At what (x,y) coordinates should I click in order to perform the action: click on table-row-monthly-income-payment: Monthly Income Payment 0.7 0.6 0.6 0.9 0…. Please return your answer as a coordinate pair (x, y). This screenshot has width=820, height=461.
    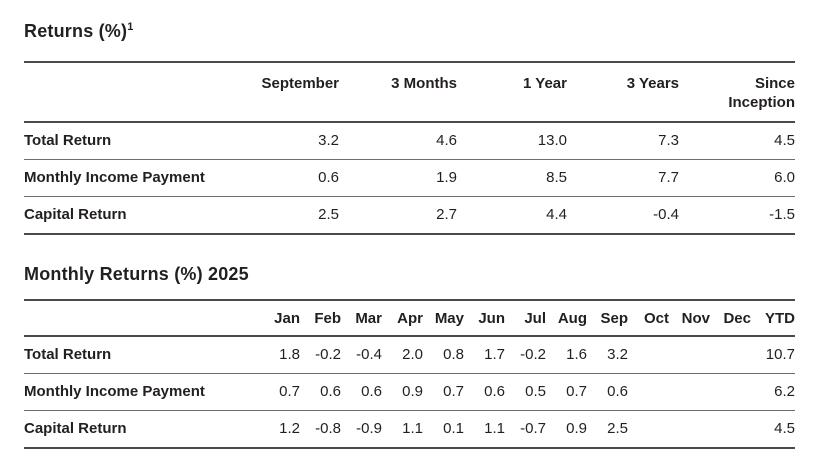
    Looking at the image, I should click on (409, 392).